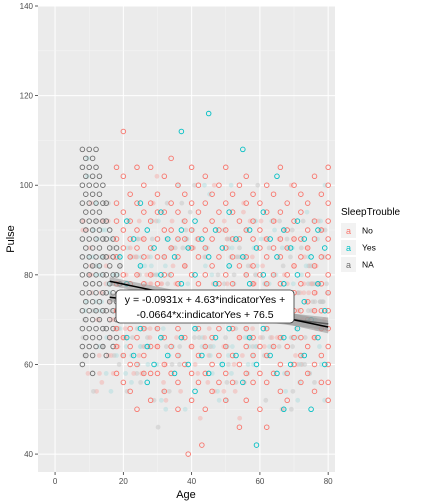  What do you see at coordinates (28, 364) in the screenshot?
I see `y-tick-label: 60` at bounding box center [28, 364].